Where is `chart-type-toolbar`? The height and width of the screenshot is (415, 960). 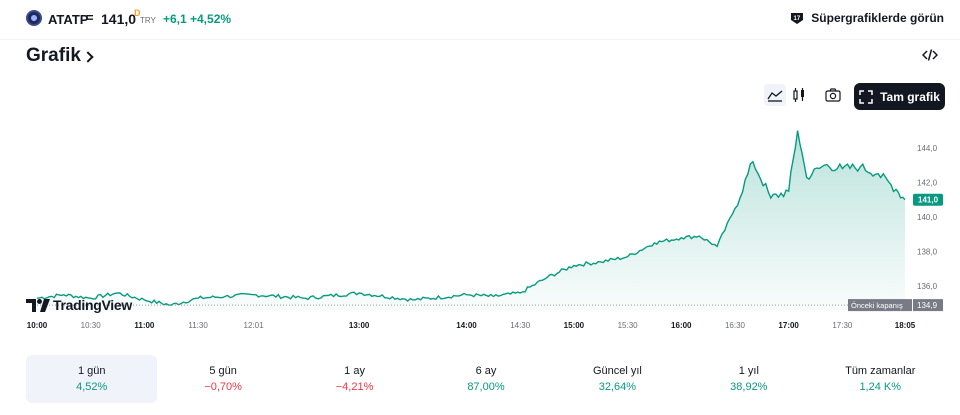
chart-type-toolbar is located at coordinates (787, 95).